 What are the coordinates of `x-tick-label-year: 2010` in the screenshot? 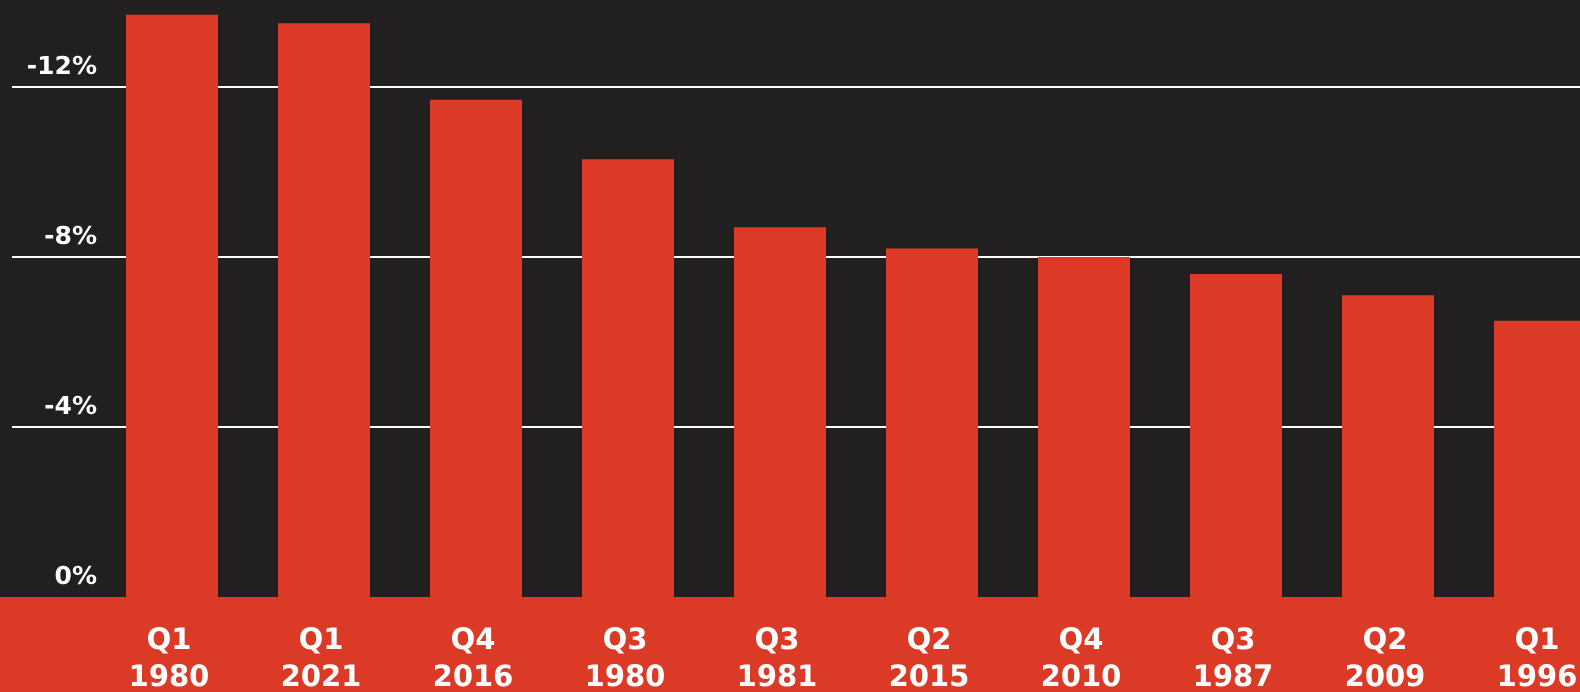 It's located at (1081, 675).